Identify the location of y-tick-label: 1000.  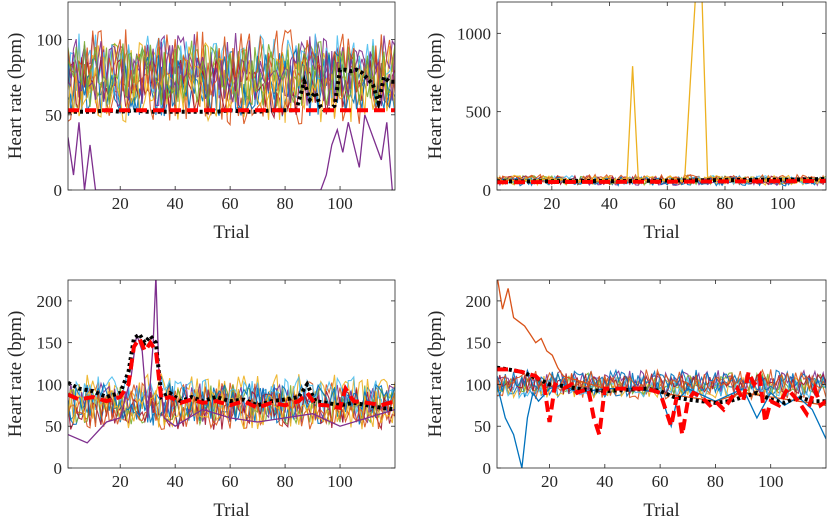
(474, 33).